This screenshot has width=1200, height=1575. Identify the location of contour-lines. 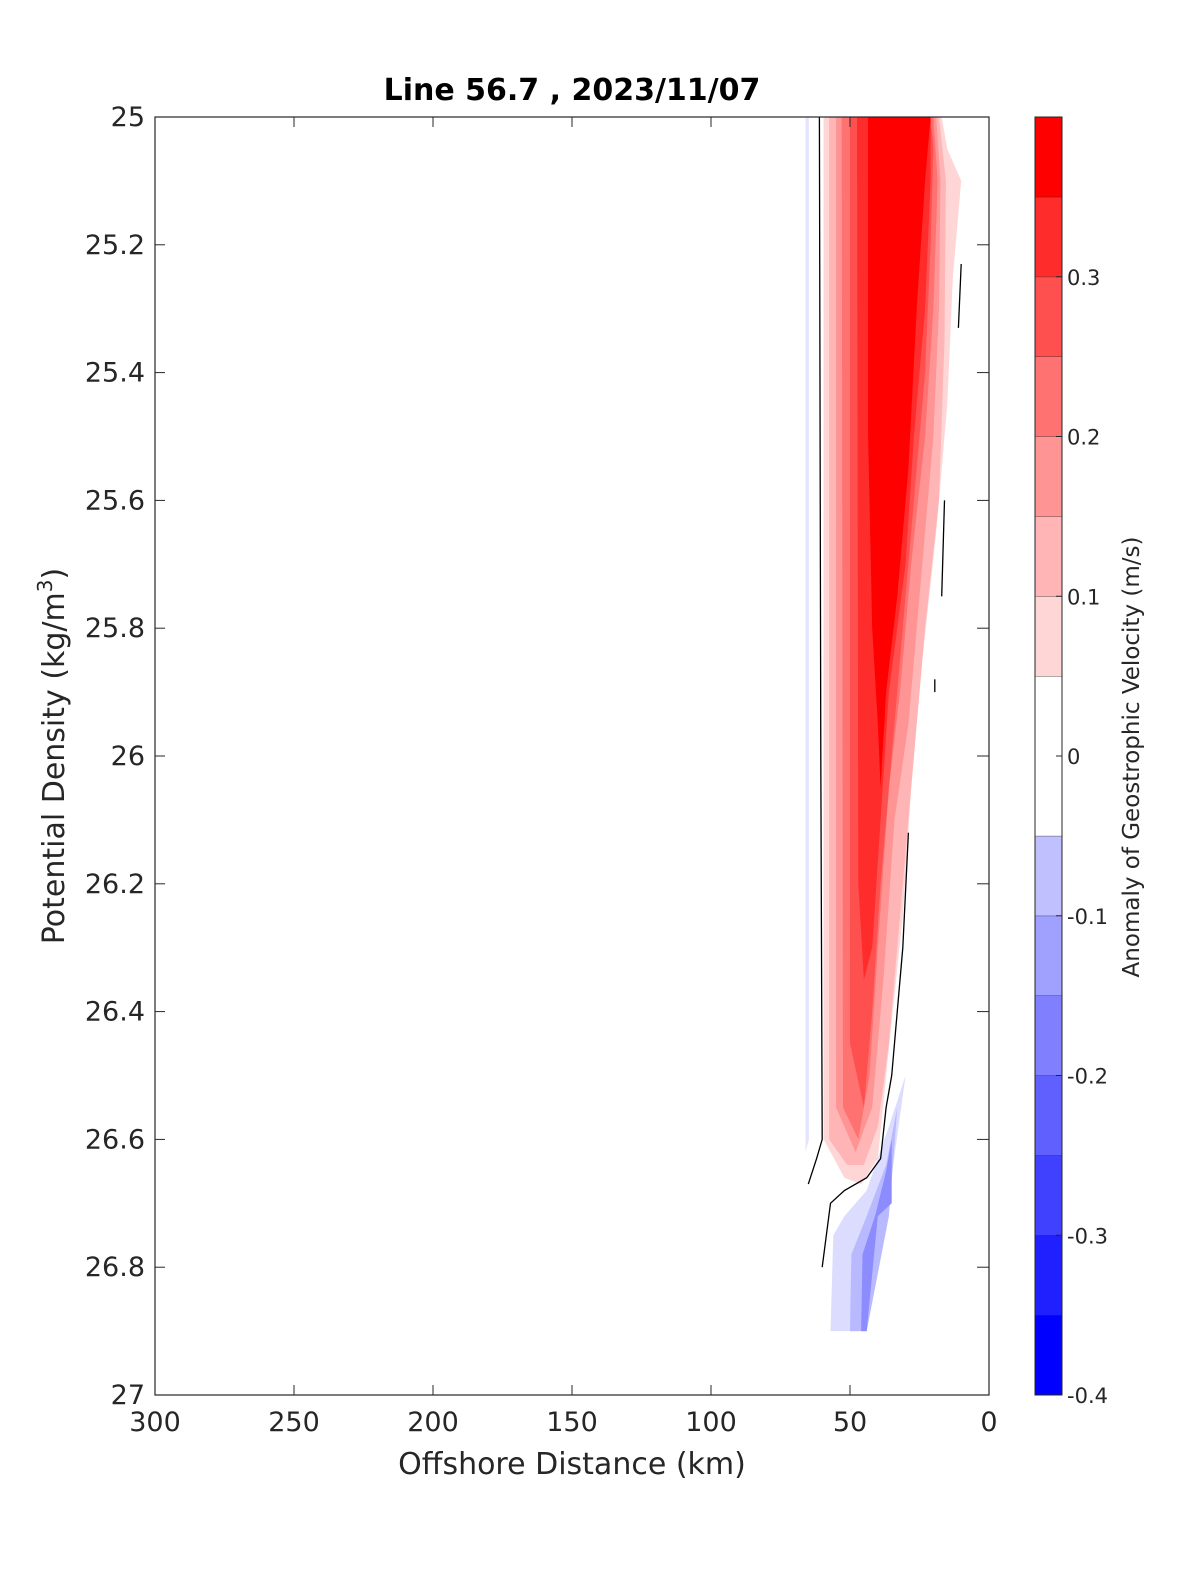
(884, 692).